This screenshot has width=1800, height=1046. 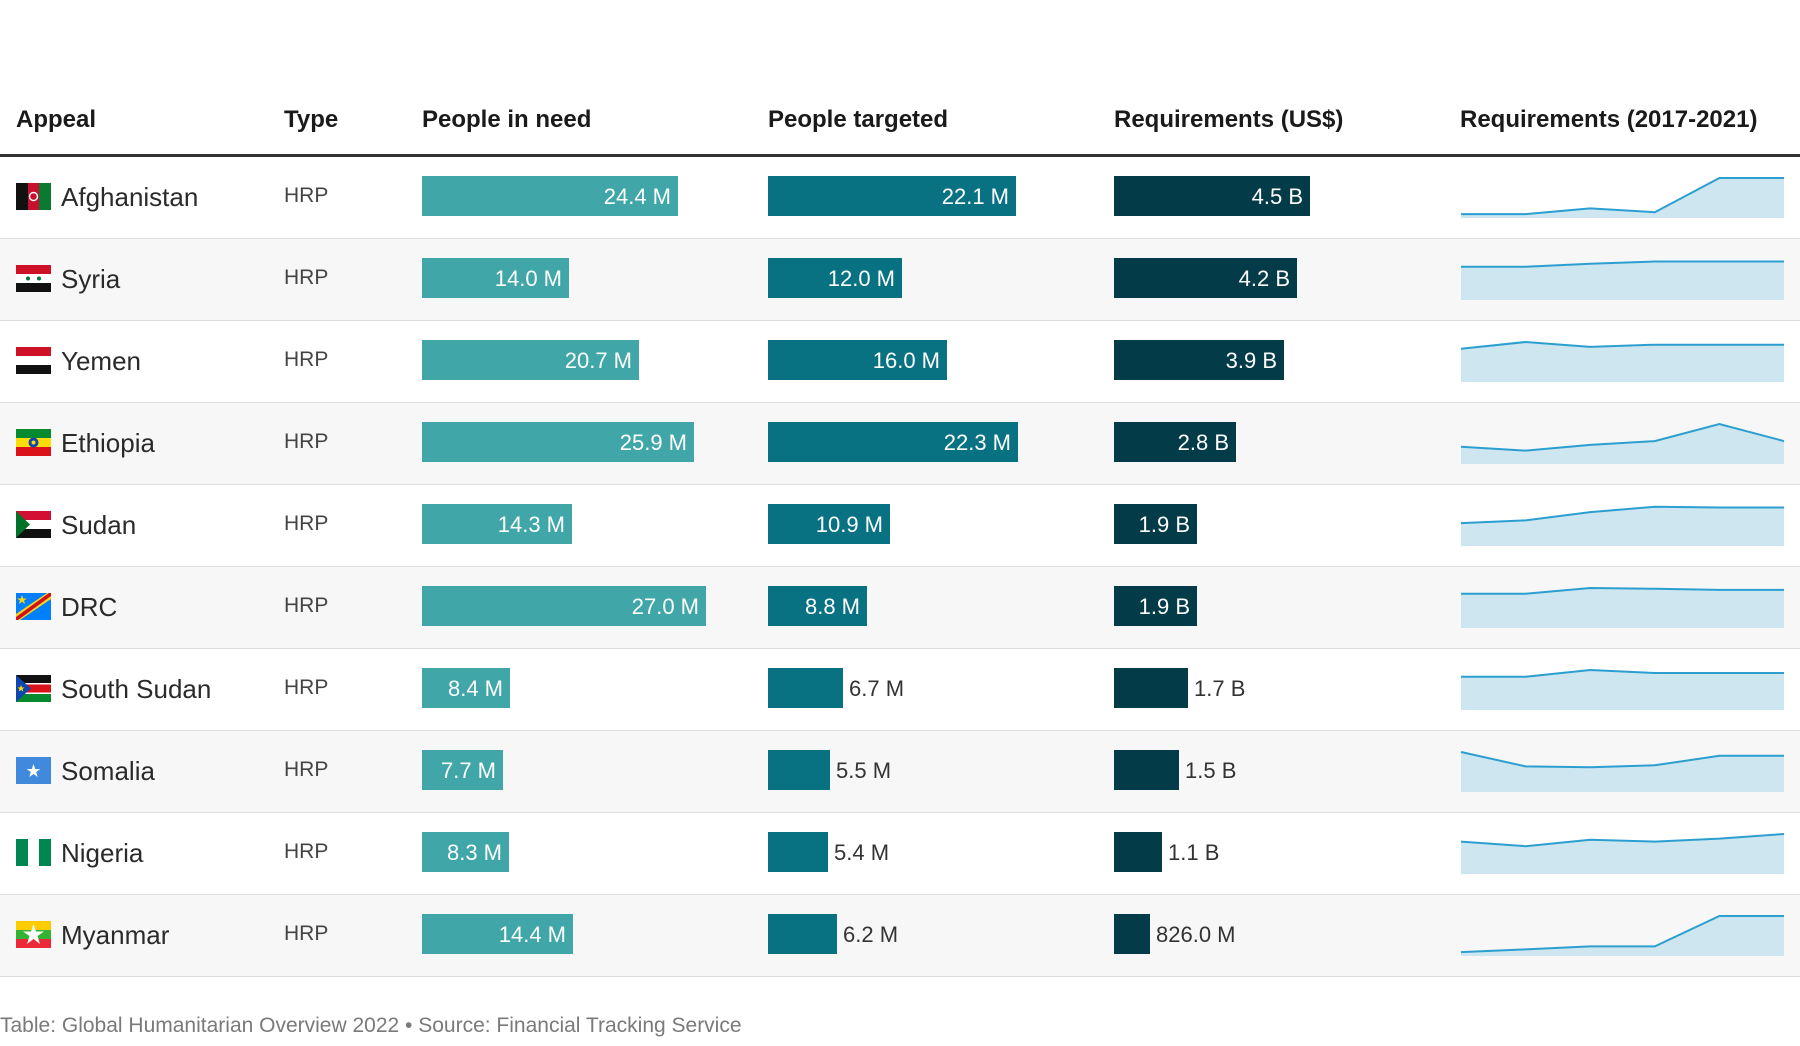 I want to click on sudan-flag-icon, so click(x=33, y=524).